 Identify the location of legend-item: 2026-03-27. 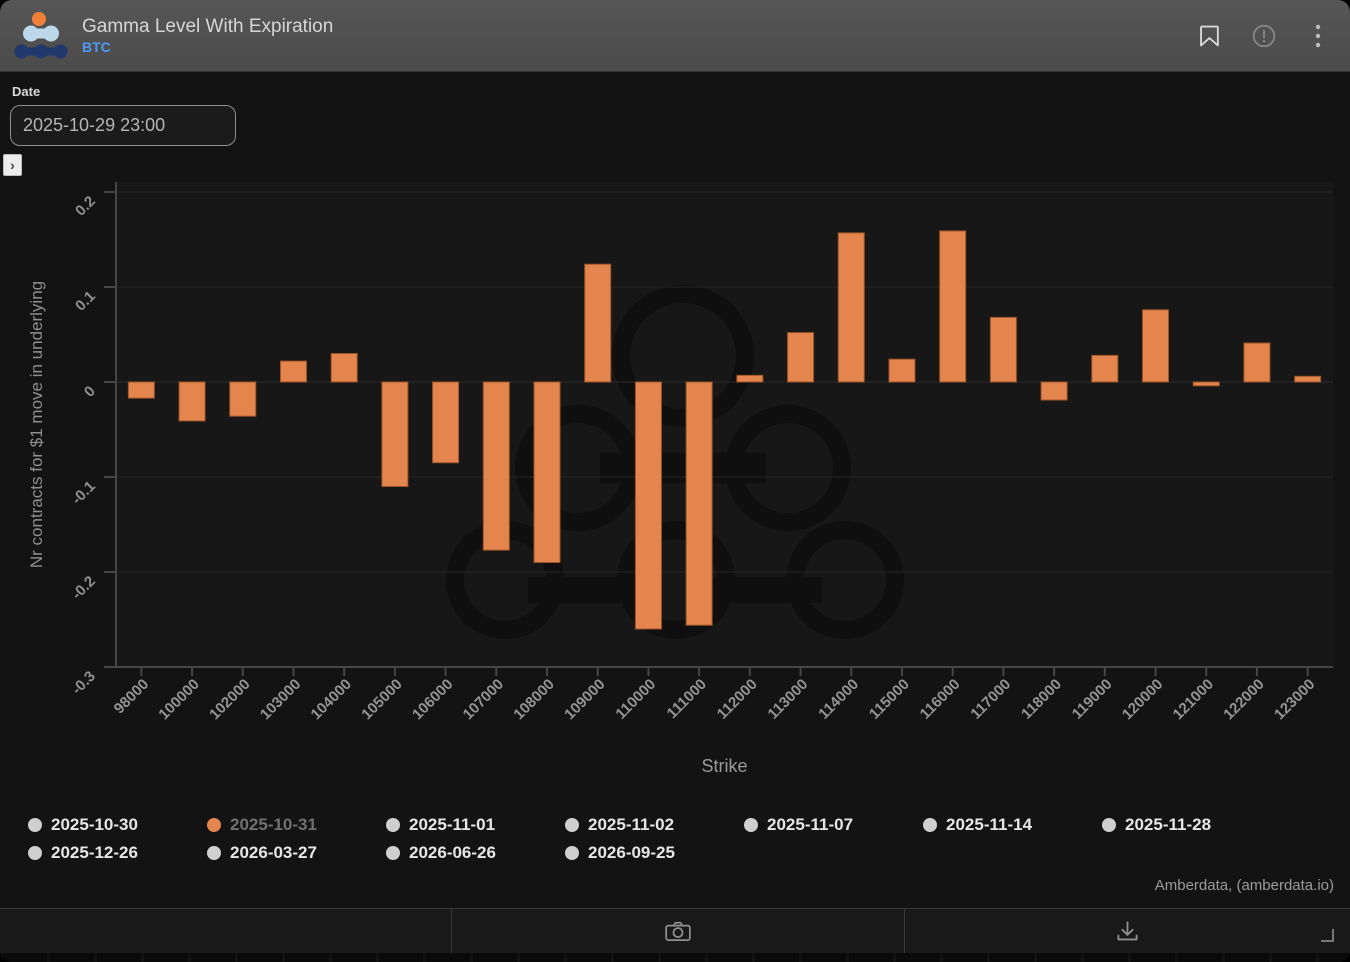
(296, 852).